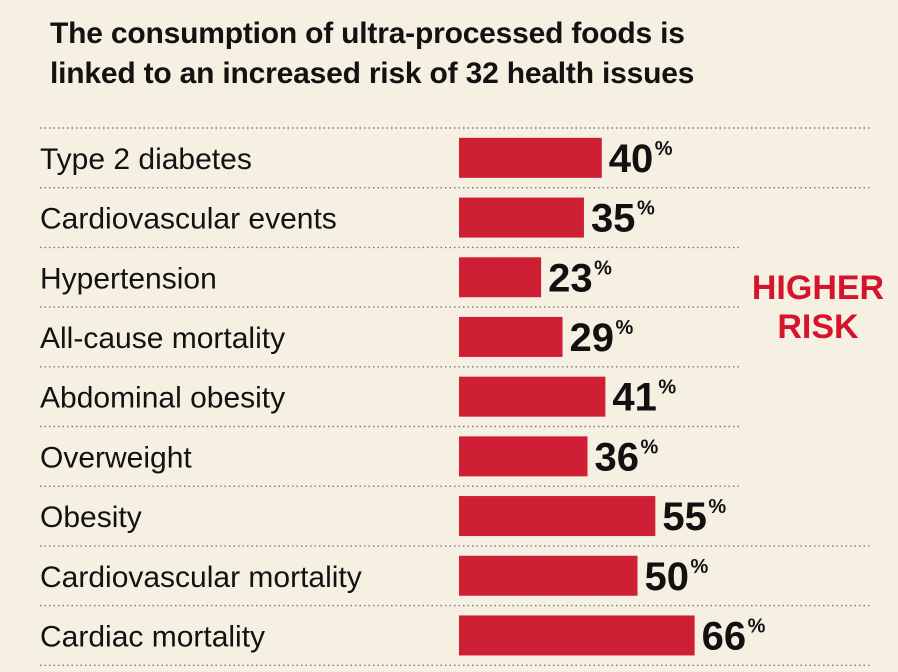  What do you see at coordinates (613, 219) in the screenshot?
I see `value-label: 35` at bounding box center [613, 219].